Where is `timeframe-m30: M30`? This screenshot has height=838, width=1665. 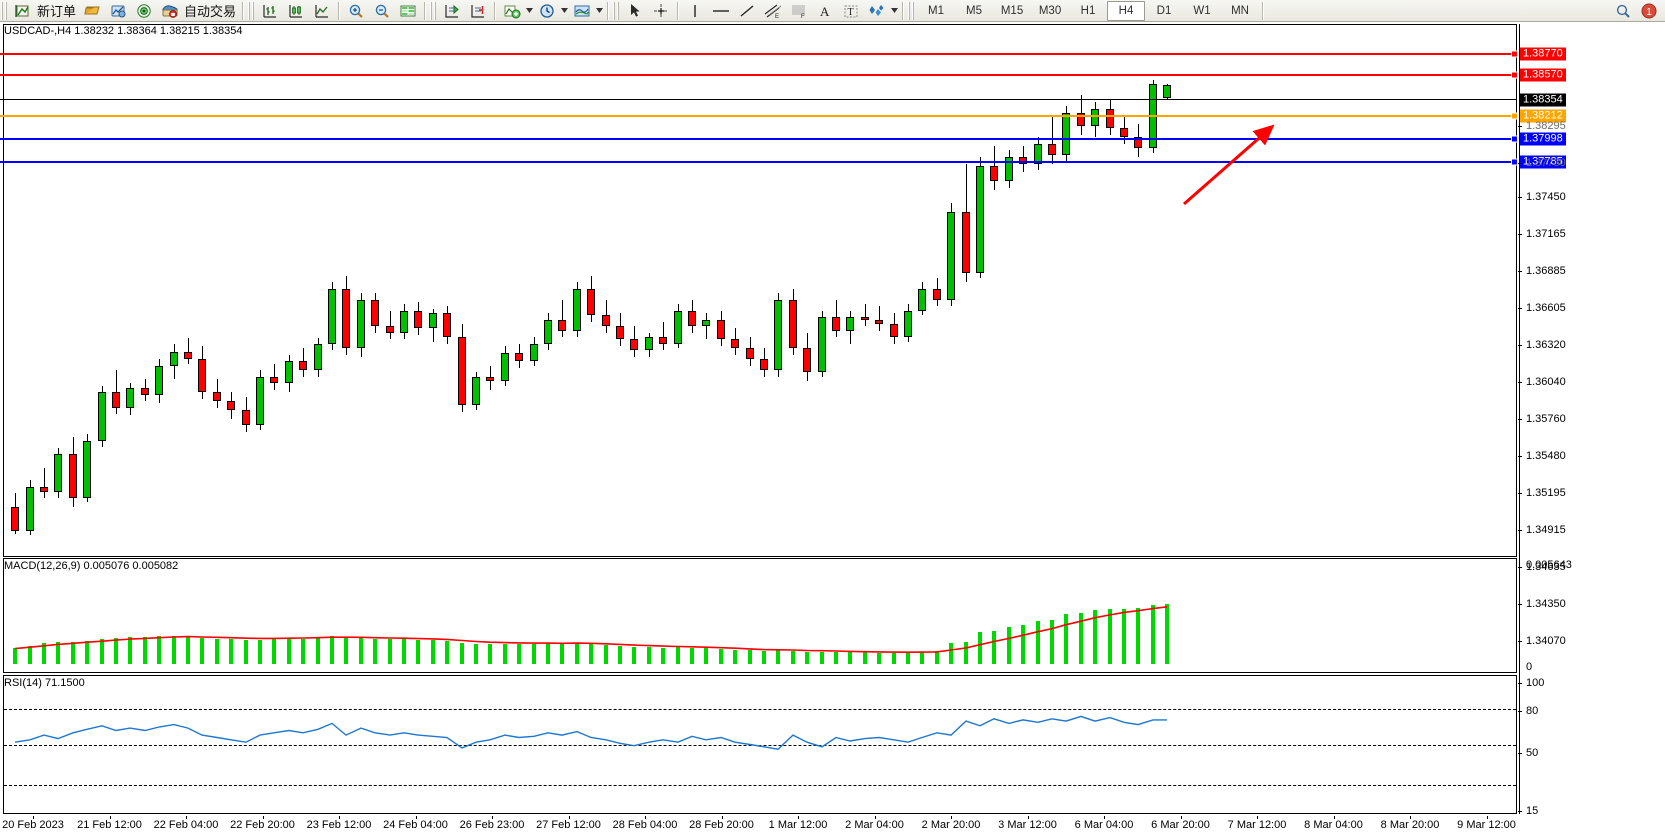
timeframe-m30: M30 is located at coordinates (1050, 10).